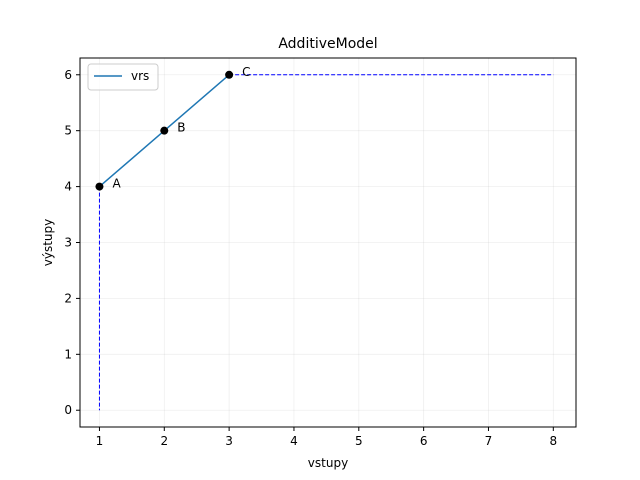 The image size is (640, 480). Describe the element at coordinates (68, 354) in the screenshot. I see `y-tick-label: 1` at that location.